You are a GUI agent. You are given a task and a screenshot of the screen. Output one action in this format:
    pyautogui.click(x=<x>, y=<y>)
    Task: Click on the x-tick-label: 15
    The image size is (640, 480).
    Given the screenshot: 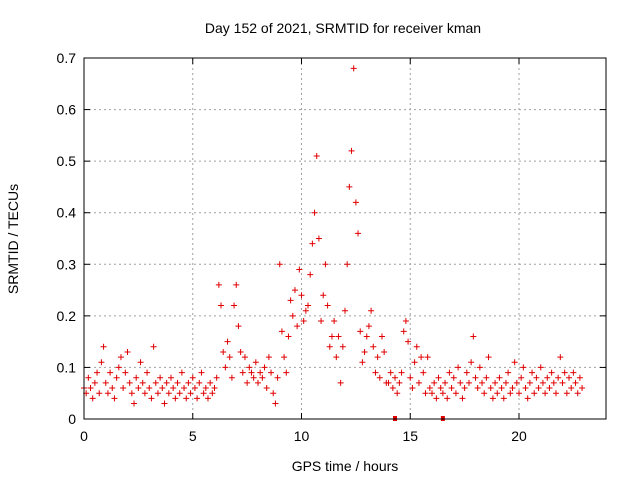 What is the action you would take?
    pyautogui.click(x=410, y=436)
    